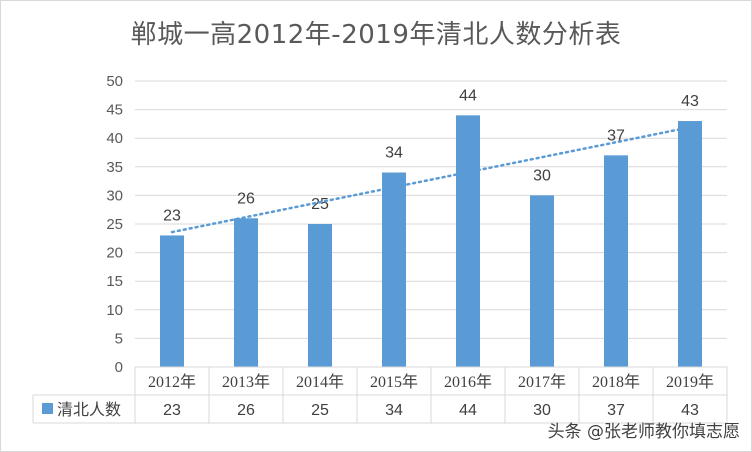  What do you see at coordinates (114, 224) in the screenshot?
I see `y-tick-label: 25` at bounding box center [114, 224].